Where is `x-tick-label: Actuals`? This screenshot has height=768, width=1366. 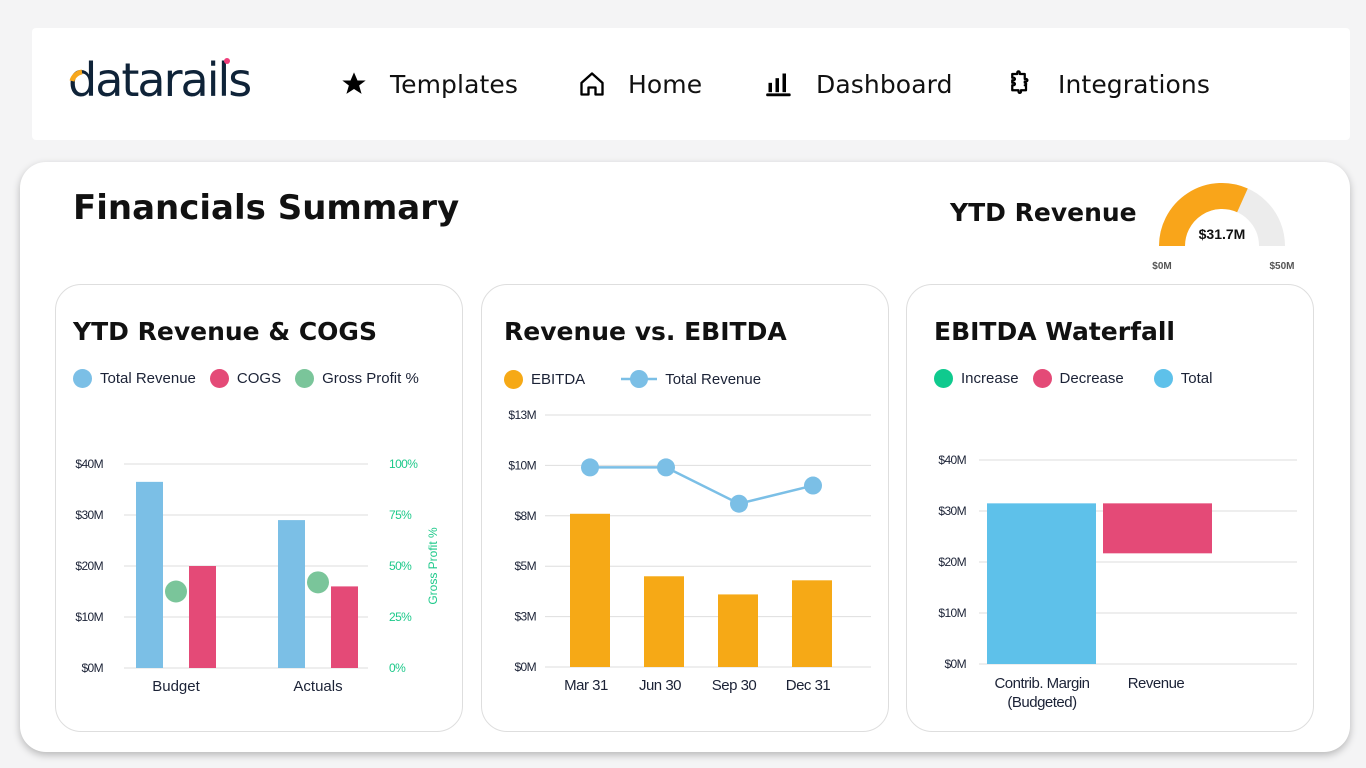
x-tick-label: Actuals is located at coordinates (317, 686).